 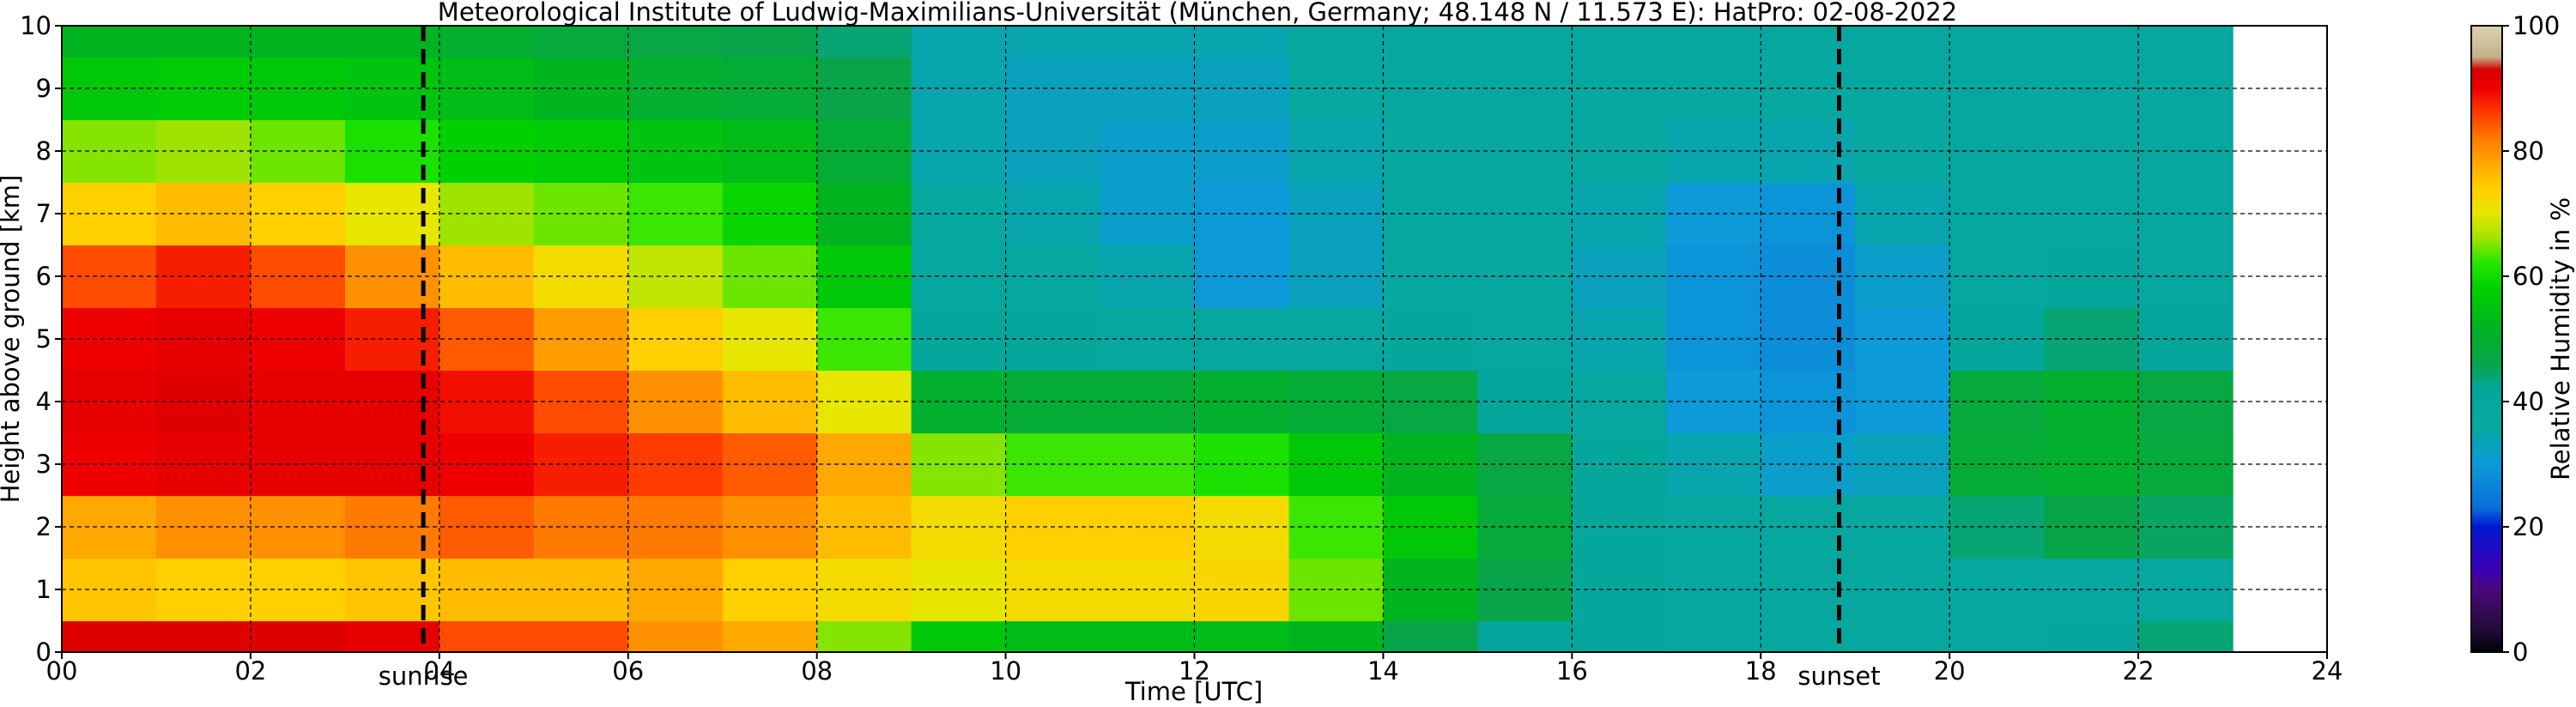 I want to click on x-tick-label: 12, so click(x=1194, y=671).